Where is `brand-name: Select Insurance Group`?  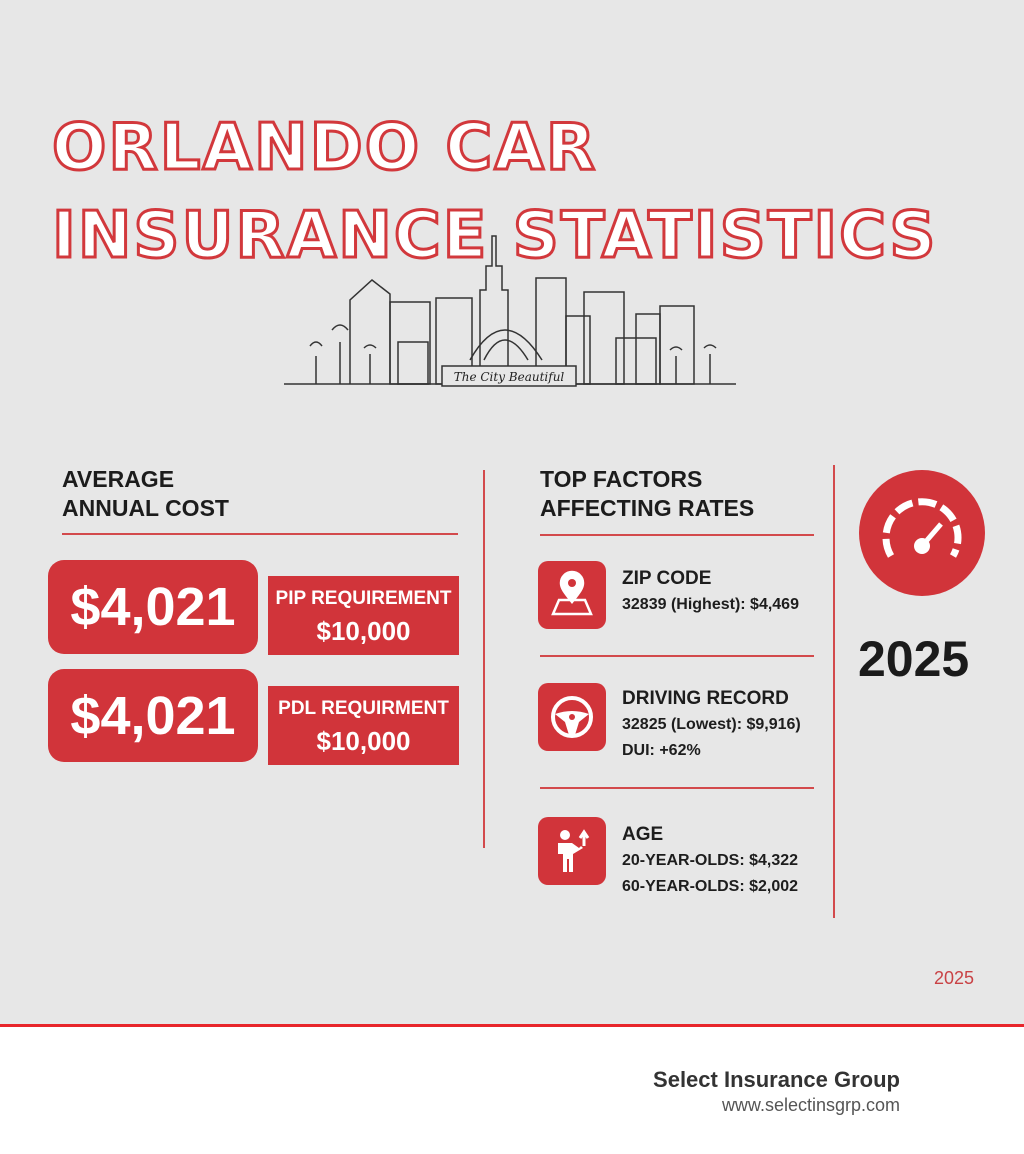 brand-name: Select Insurance Group is located at coordinates (776, 1079).